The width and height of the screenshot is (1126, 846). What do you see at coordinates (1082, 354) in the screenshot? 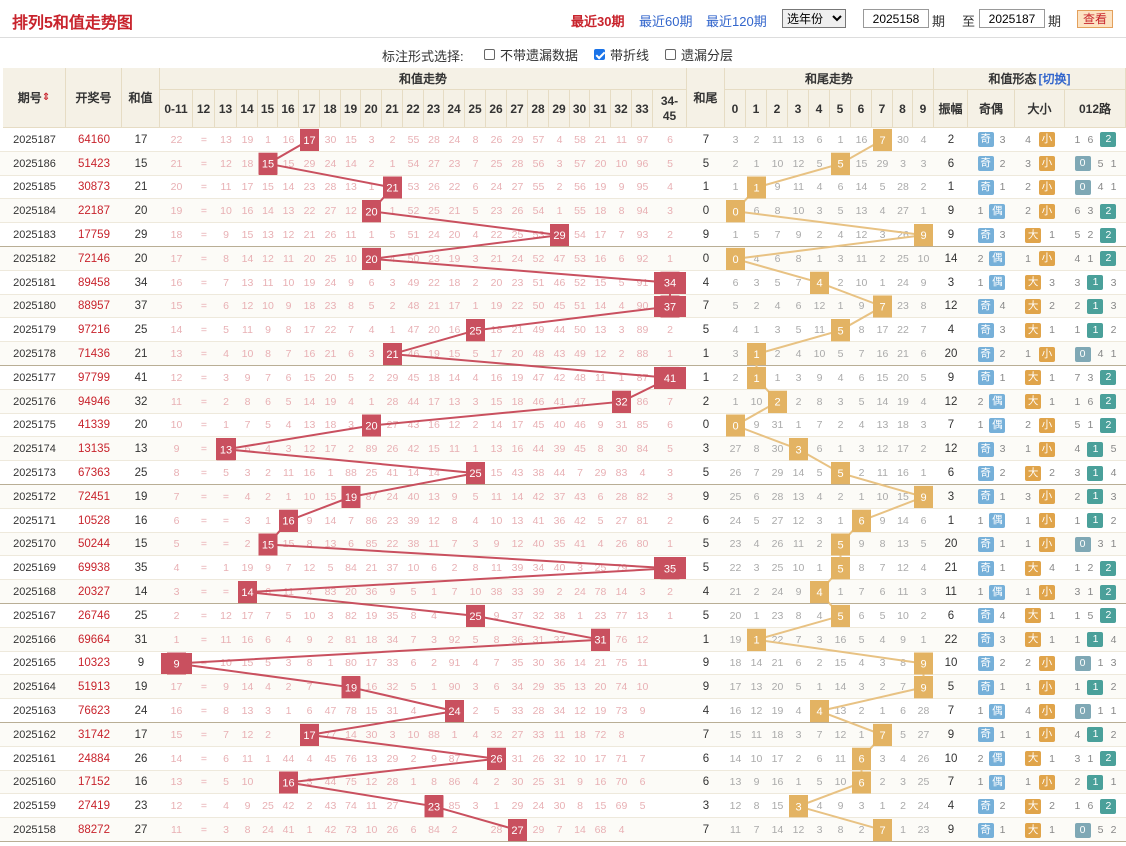
I see `road-badge: 0` at bounding box center [1082, 354].